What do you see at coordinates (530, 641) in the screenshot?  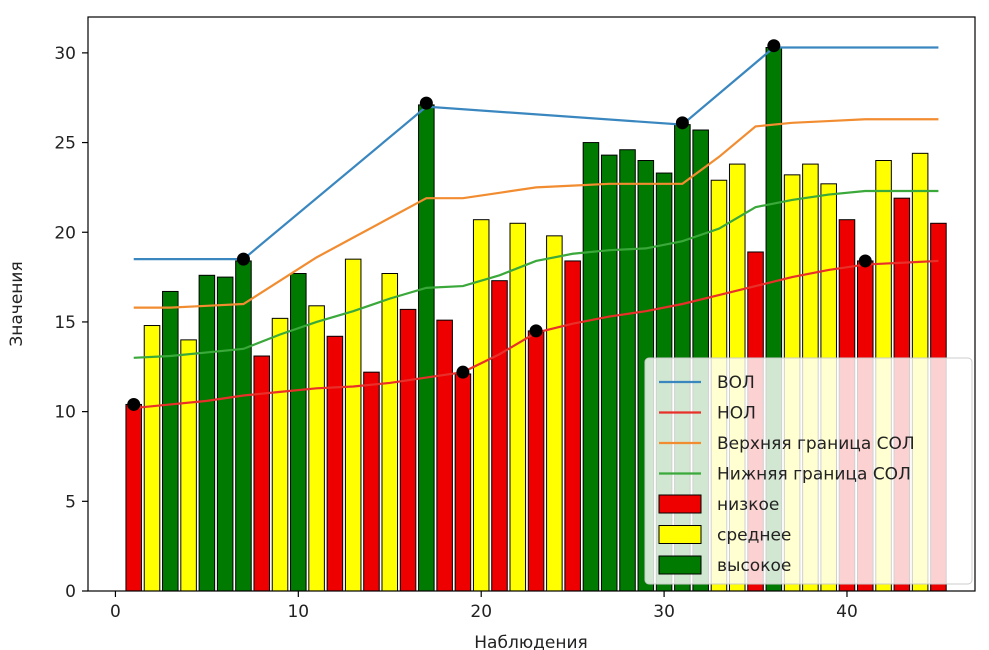 I see `x-axis-label: Наблюдения` at bounding box center [530, 641].